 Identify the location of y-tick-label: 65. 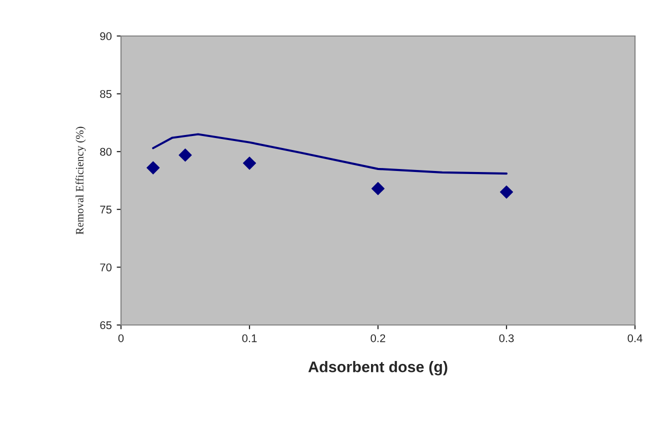
(106, 325).